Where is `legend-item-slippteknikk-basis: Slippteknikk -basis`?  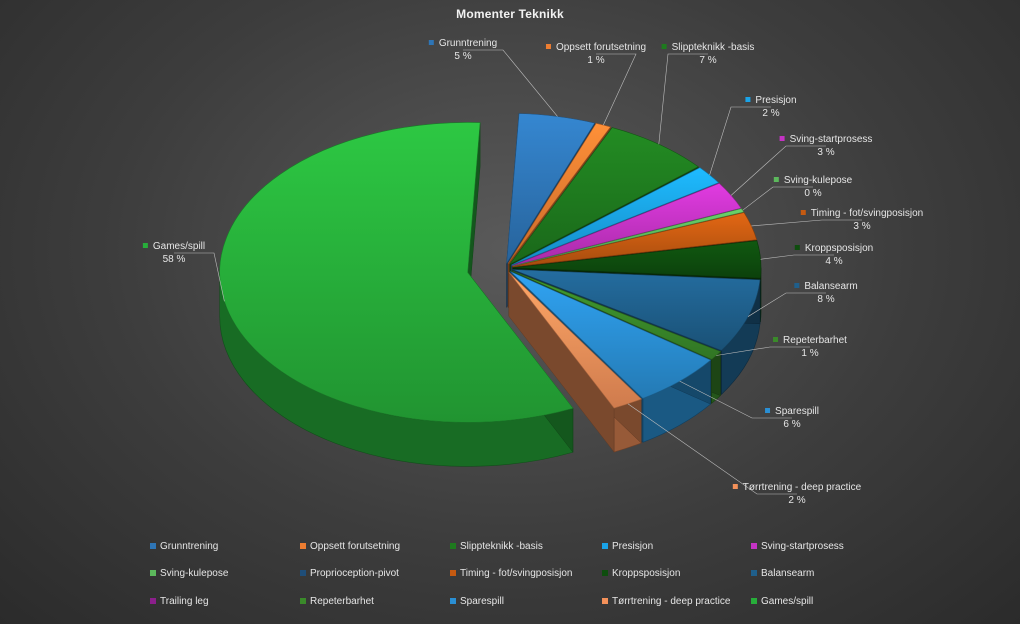 legend-item-slippteknikk-basis: Slippteknikk -basis is located at coordinates (496, 546).